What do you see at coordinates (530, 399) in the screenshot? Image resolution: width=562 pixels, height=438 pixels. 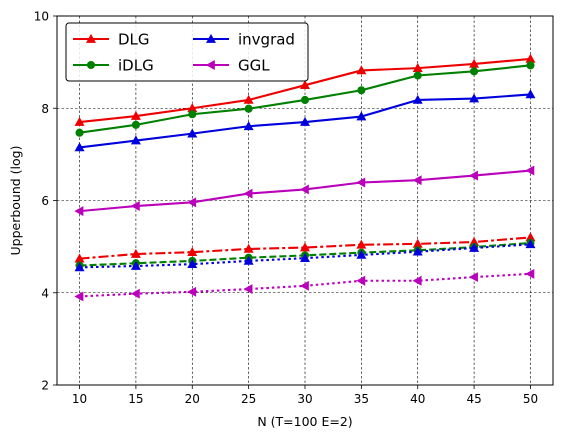 I see `x-tick-label: 50` at bounding box center [530, 399].